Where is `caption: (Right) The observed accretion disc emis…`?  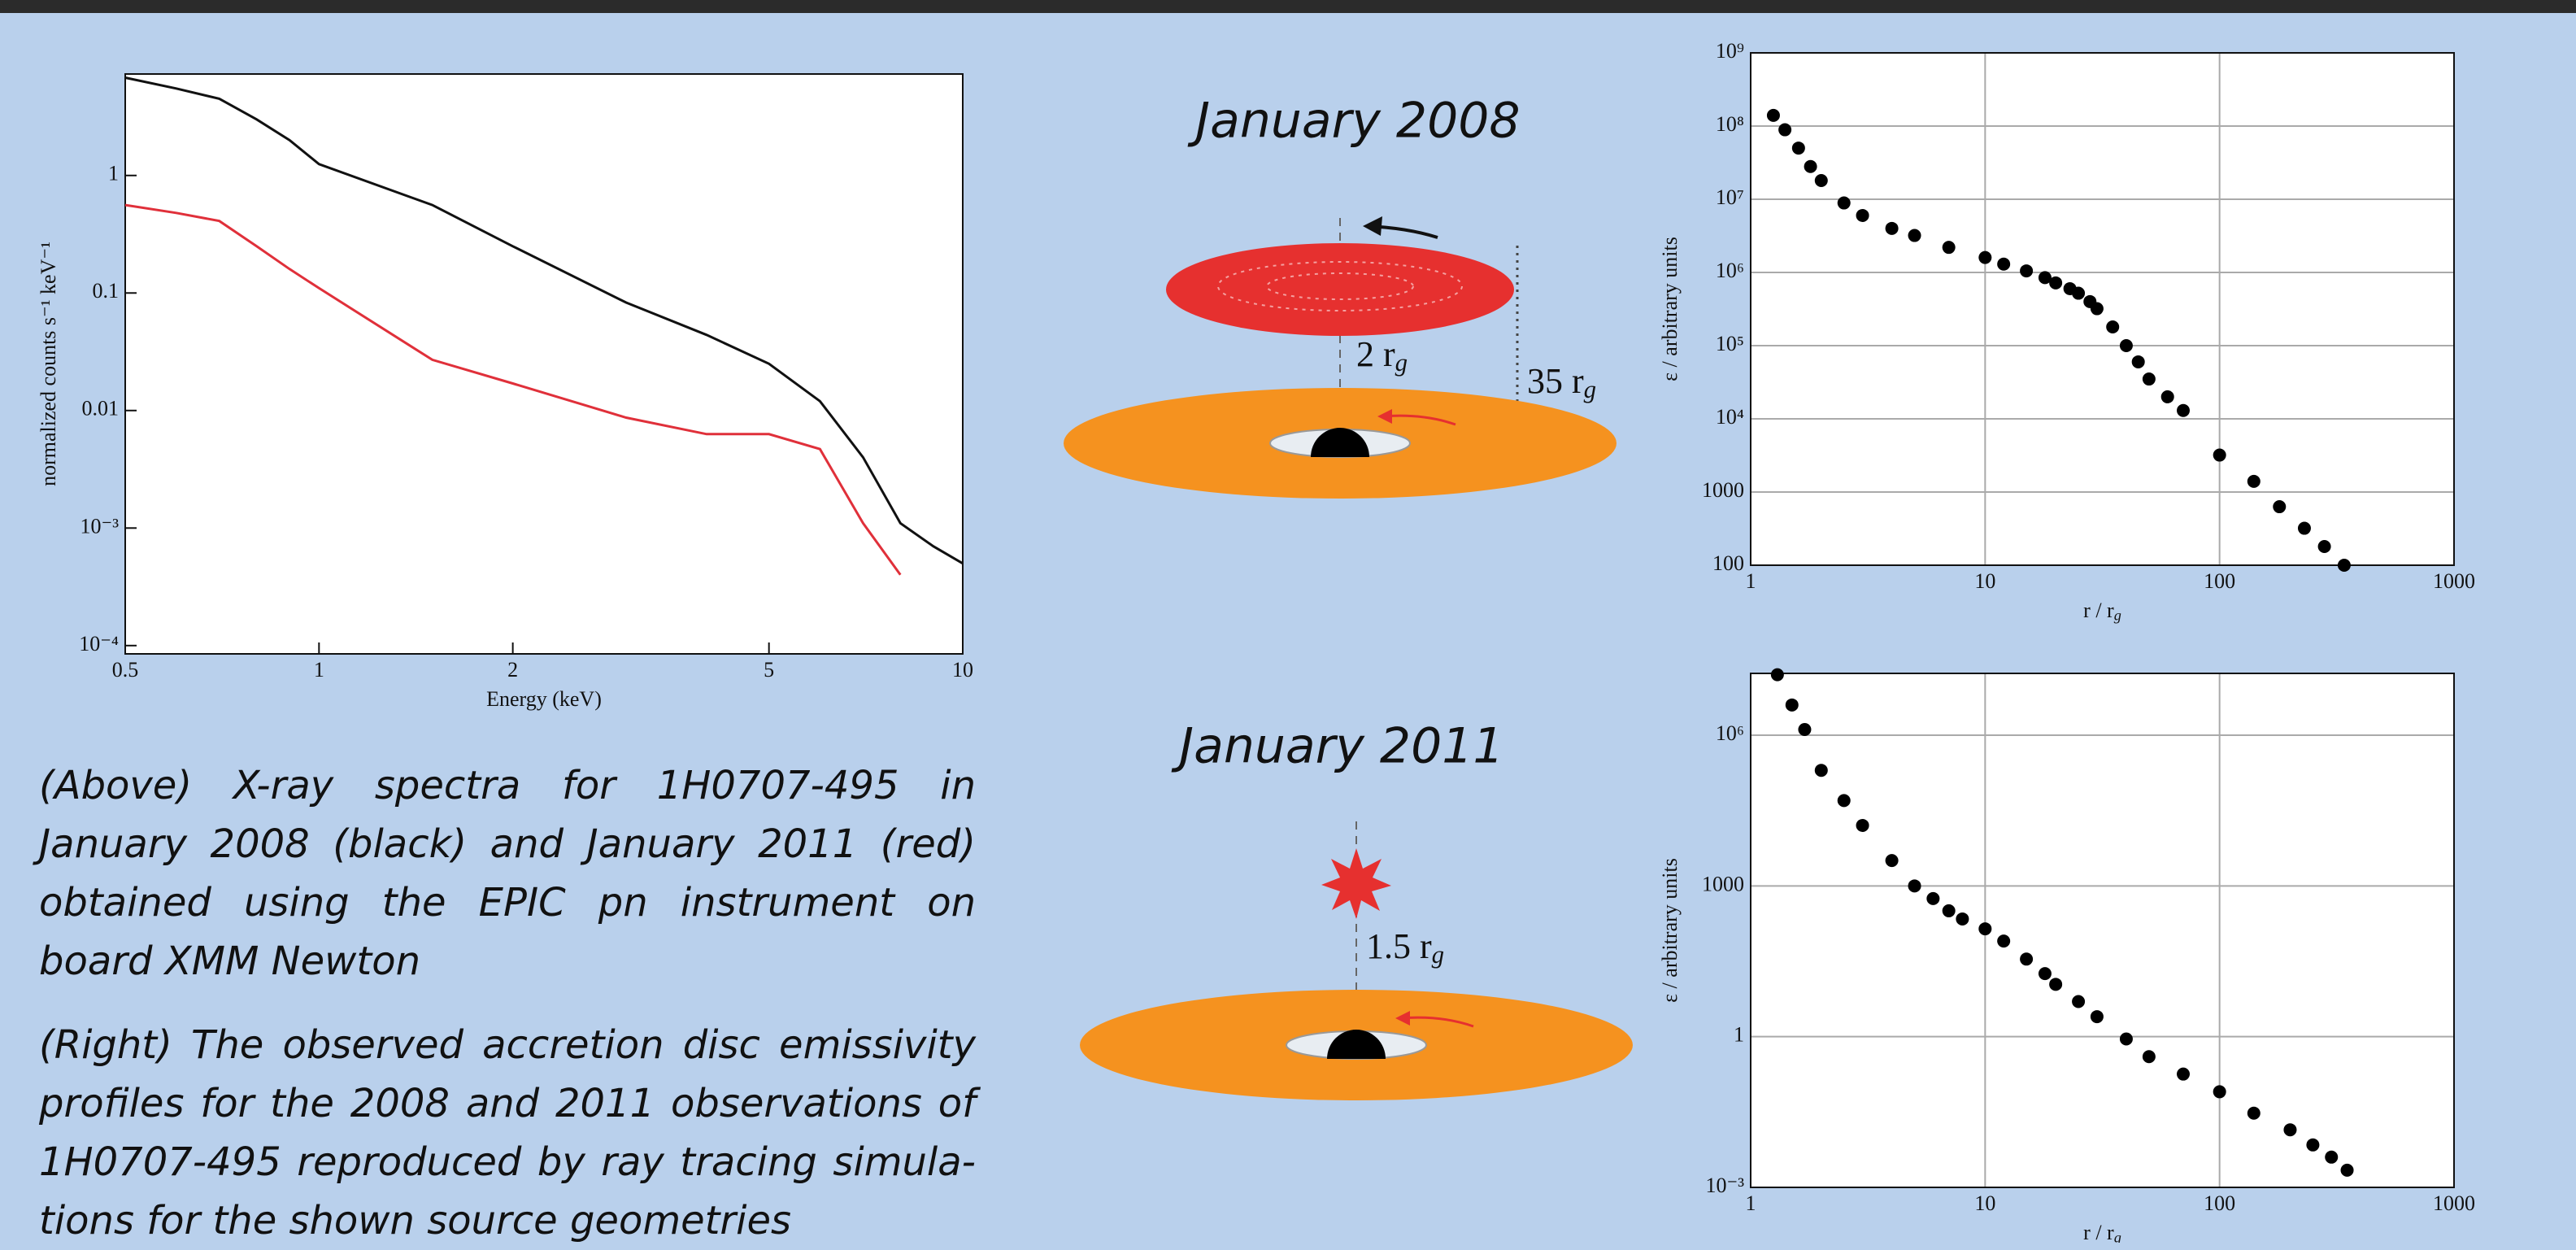
caption: (Right) The observed accretion disc emis… is located at coordinates (508, 1132).